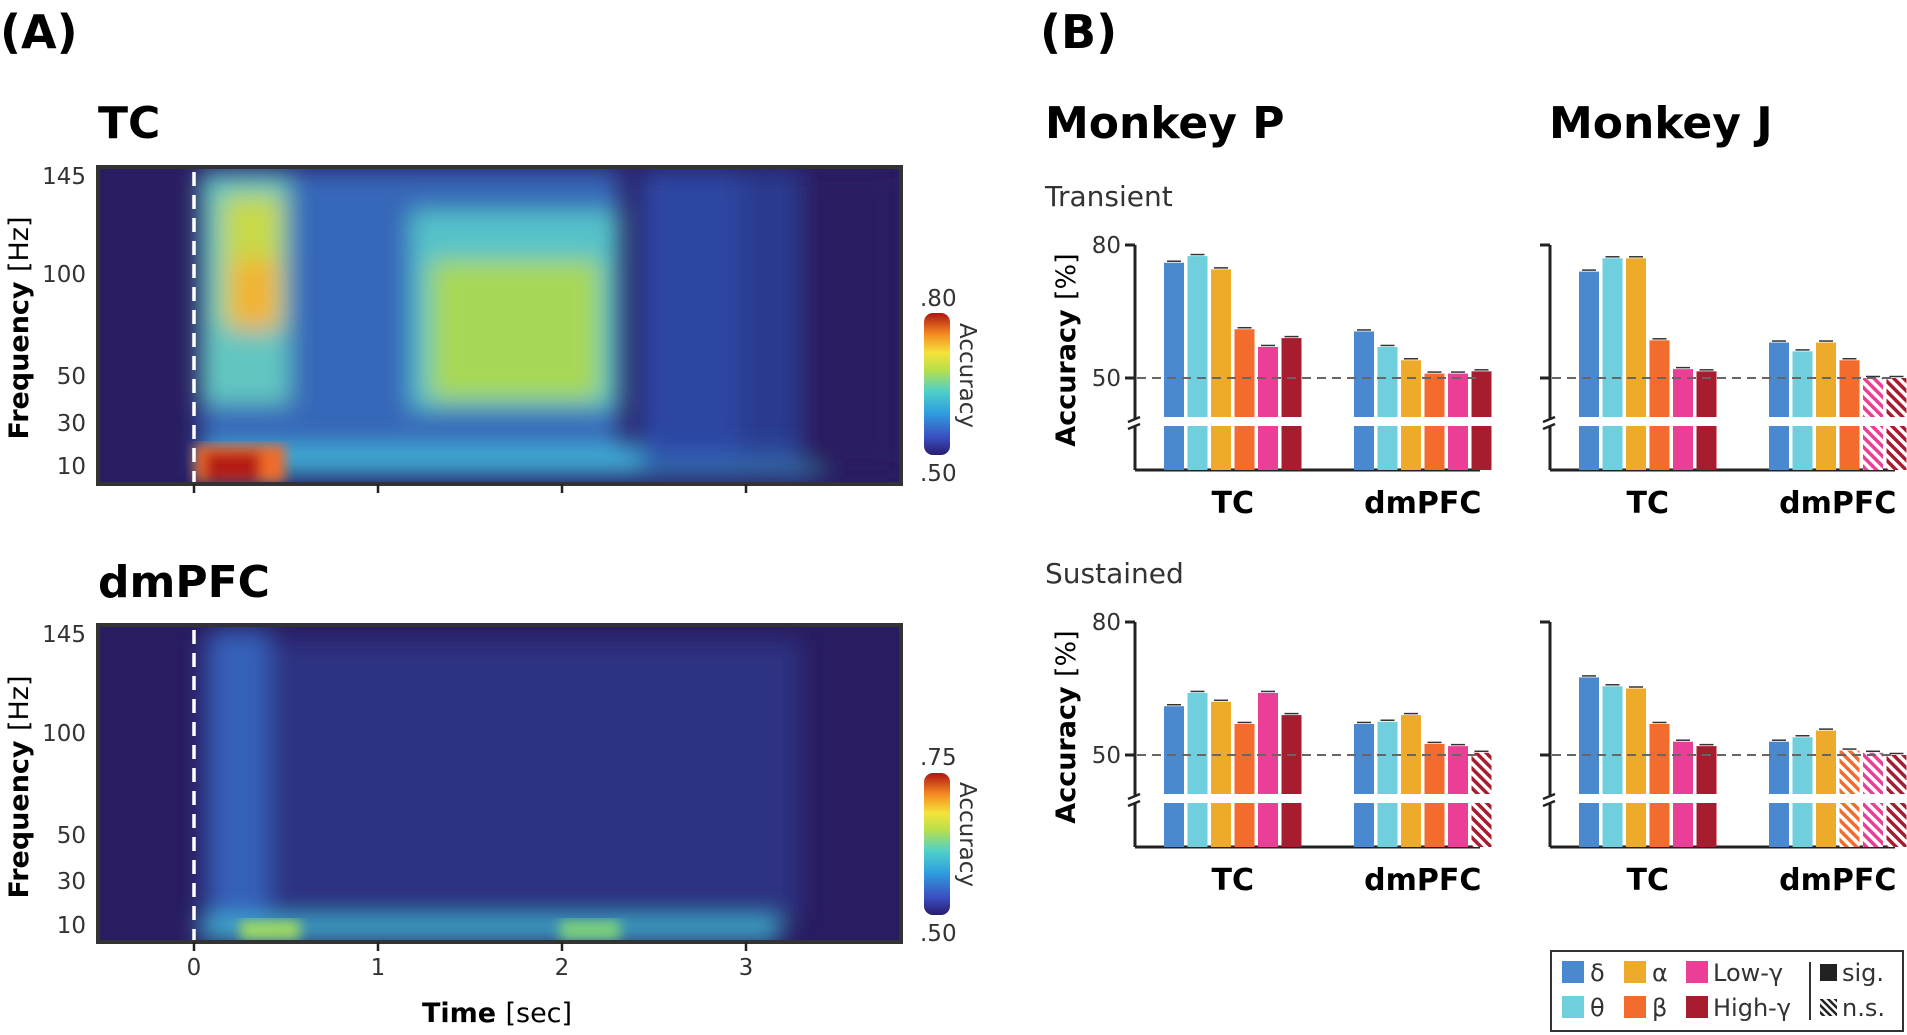 The height and width of the screenshot is (1035, 1907). I want to click on heatmap-tc-title: TC, so click(129, 123).